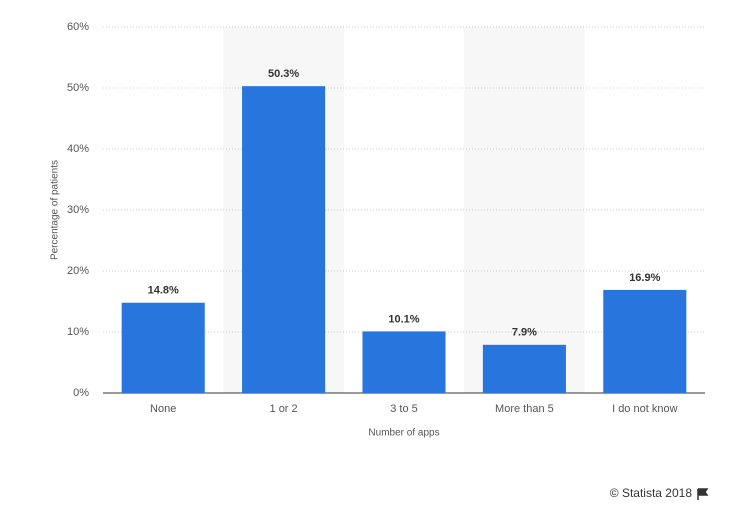 The width and height of the screenshot is (731, 509). I want to click on y-tick-label: 40%, so click(78, 149).